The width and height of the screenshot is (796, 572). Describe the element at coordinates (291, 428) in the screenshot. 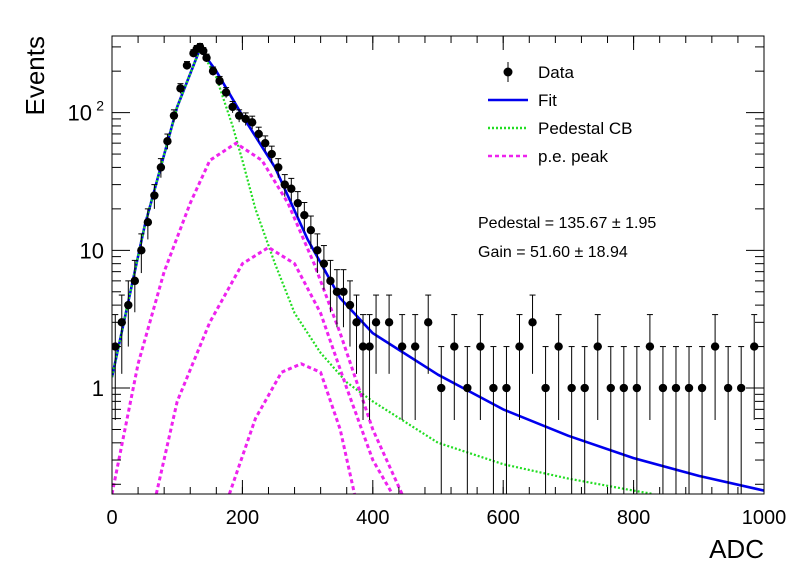

I see `series-curve-3-p-e-` at that location.